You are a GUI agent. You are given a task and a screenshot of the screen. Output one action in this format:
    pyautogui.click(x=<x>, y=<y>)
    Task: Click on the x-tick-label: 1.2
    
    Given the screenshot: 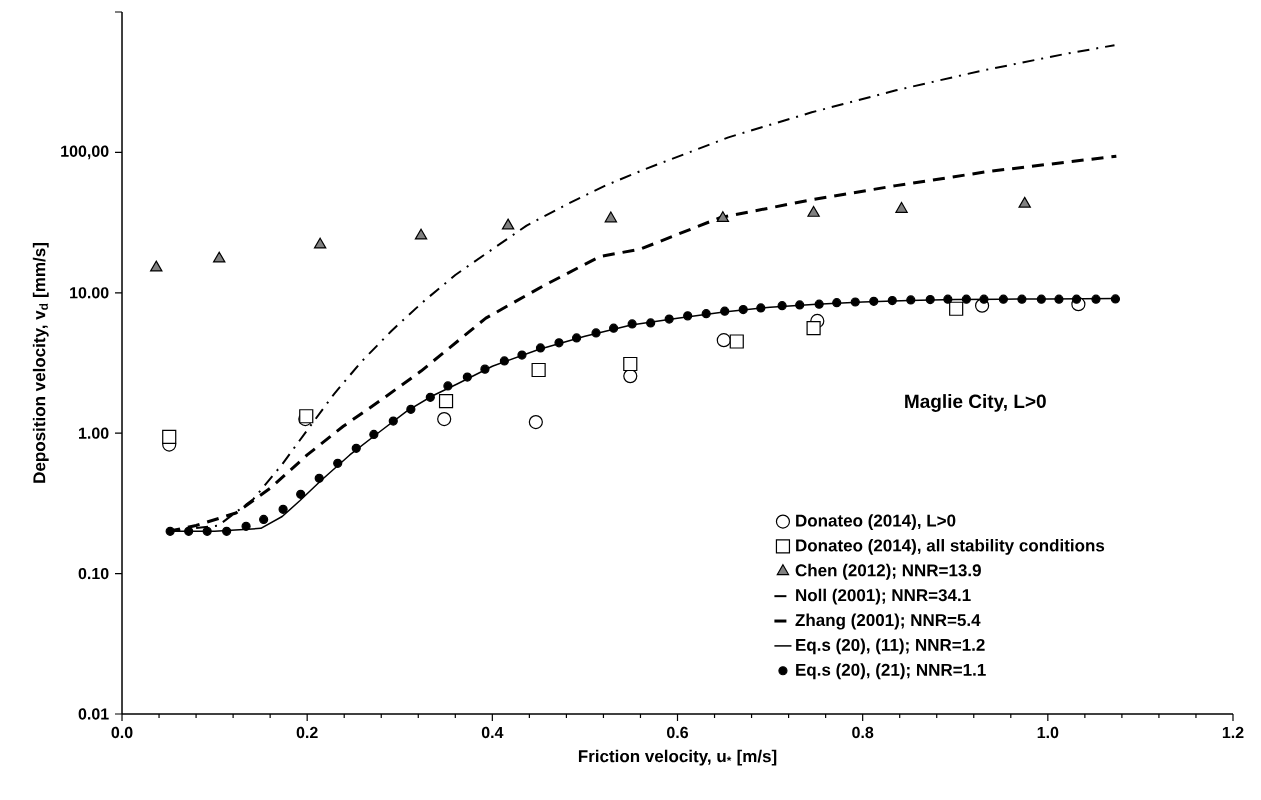 What is the action you would take?
    pyautogui.click(x=1233, y=732)
    